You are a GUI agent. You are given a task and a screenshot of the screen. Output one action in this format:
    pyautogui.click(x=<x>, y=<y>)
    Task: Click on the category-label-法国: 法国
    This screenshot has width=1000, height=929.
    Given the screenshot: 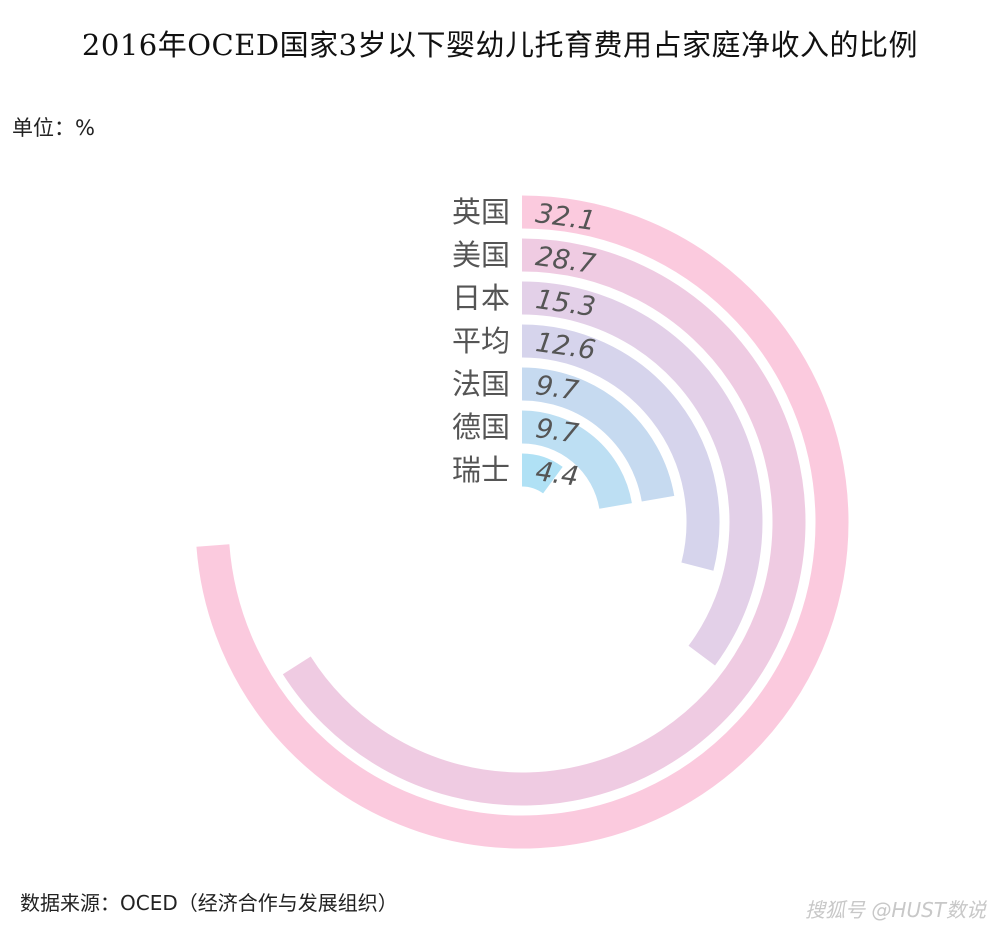 What is the action you would take?
    pyautogui.click(x=481, y=384)
    